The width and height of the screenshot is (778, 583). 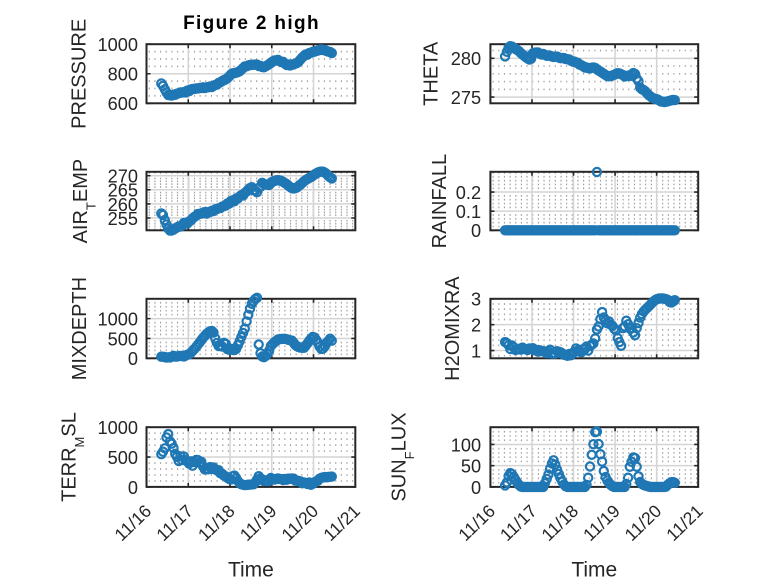 What do you see at coordinates (251, 23) in the screenshot?
I see `svg-text: Figure 2 high` at bounding box center [251, 23].